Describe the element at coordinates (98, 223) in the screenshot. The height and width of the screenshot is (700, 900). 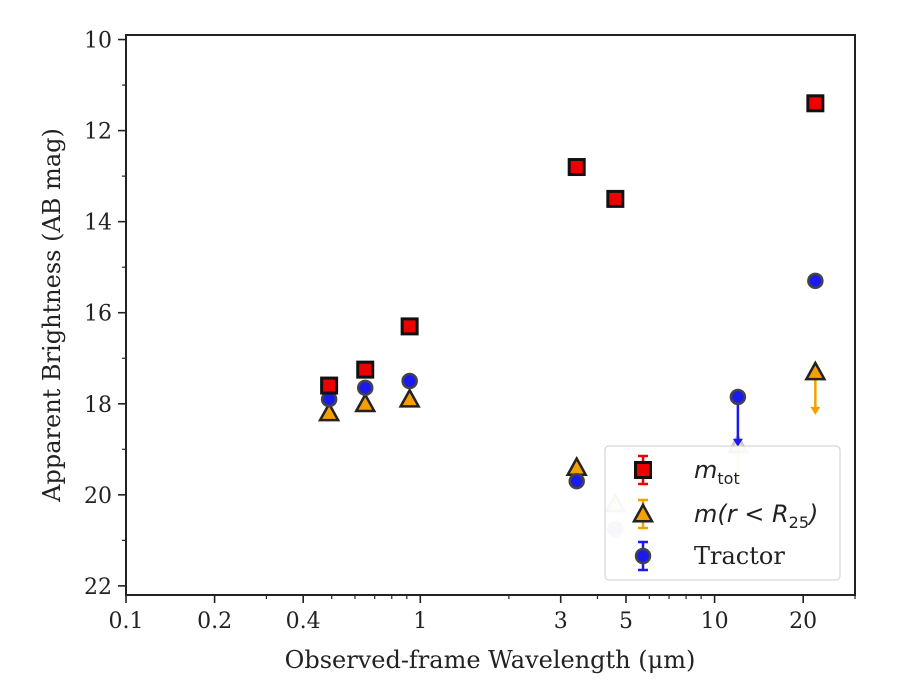
I see `y-tick-label: 14` at that location.